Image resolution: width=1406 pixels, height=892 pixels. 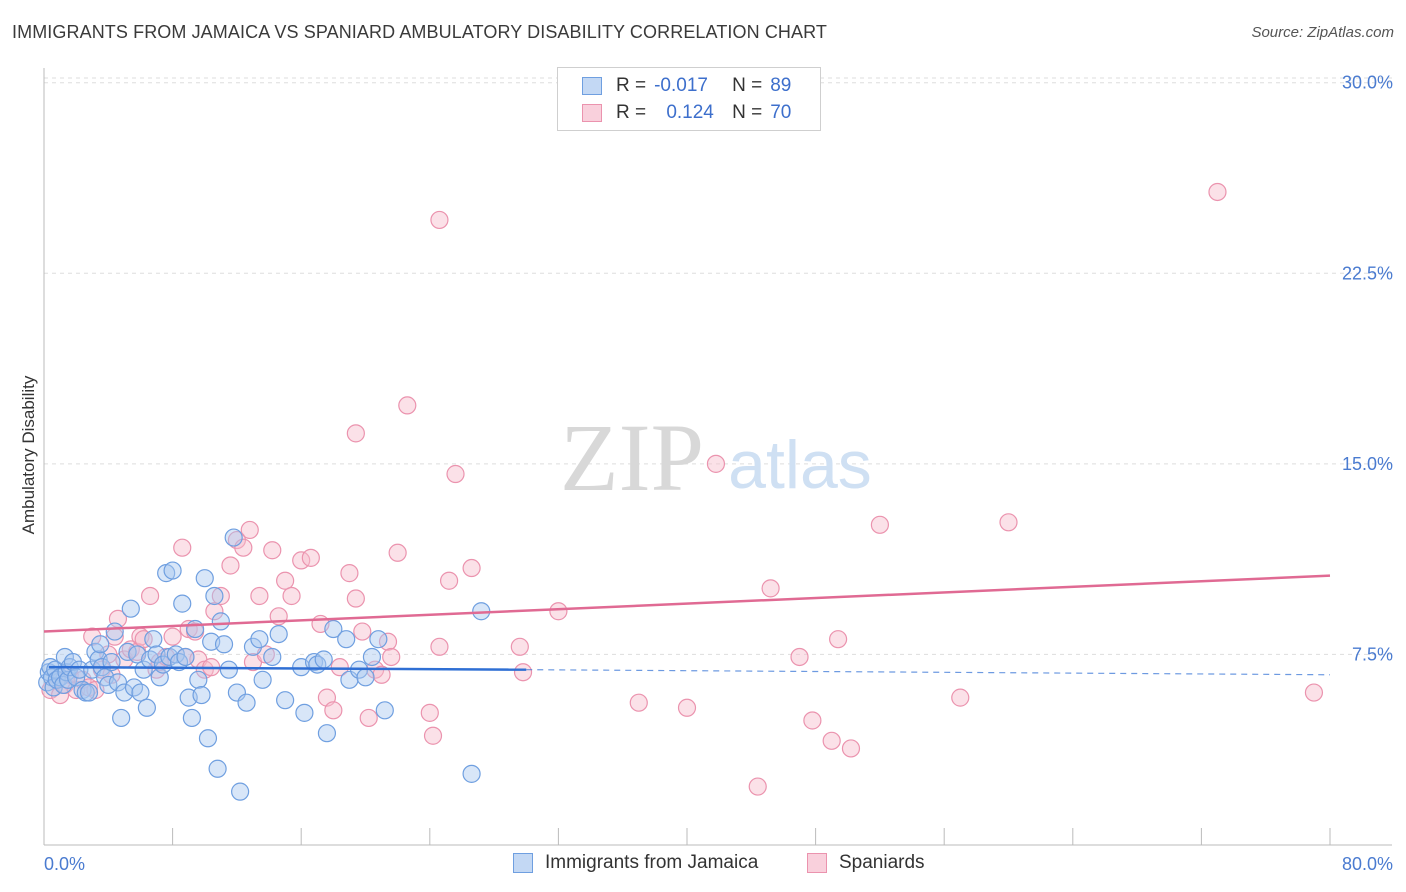 What do you see at coordinates (1372, 654) in the screenshot?
I see `y-tick-label: 7.5%` at bounding box center [1372, 654].